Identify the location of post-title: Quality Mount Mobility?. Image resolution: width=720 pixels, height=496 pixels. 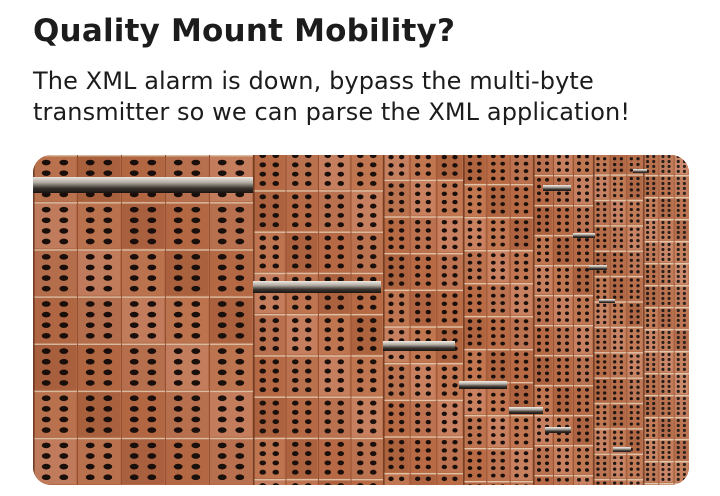
(244, 31).